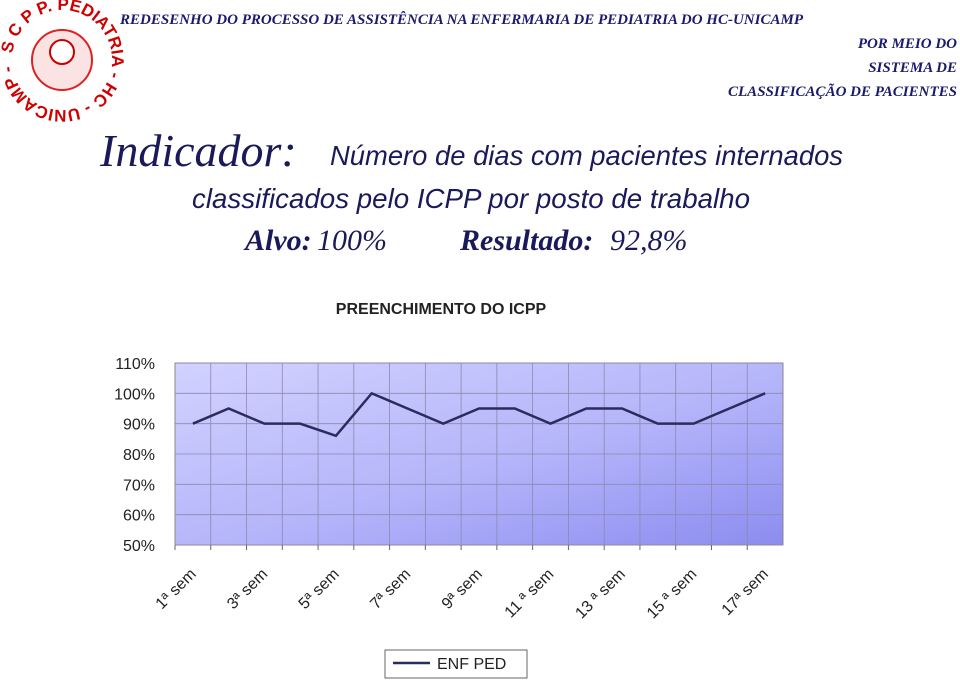 The image size is (960, 682). What do you see at coordinates (198, 150) in the screenshot?
I see `indicator-label: Indicador:` at bounding box center [198, 150].